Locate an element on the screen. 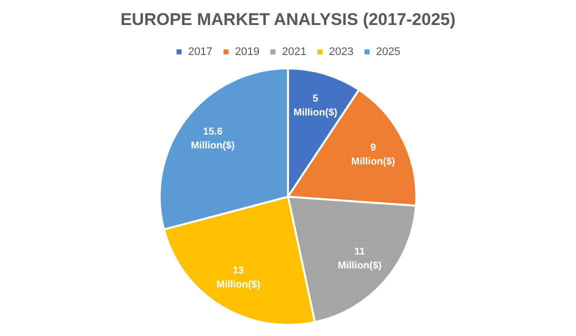  legend-label: 2023 is located at coordinates (341, 52).